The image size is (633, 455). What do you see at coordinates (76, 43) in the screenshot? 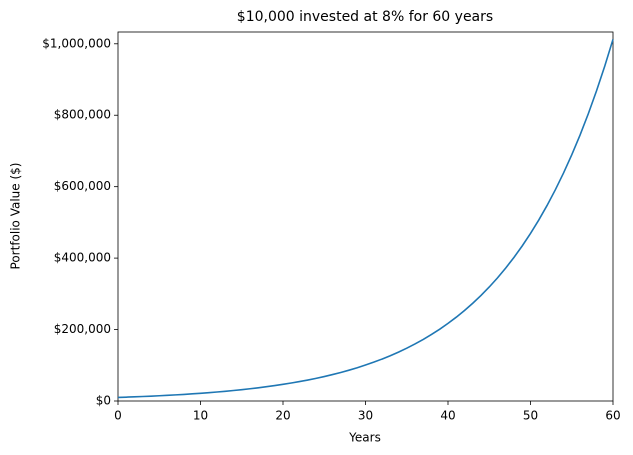
I see `y-tick-label: $1,000,000` at bounding box center [76, 43].